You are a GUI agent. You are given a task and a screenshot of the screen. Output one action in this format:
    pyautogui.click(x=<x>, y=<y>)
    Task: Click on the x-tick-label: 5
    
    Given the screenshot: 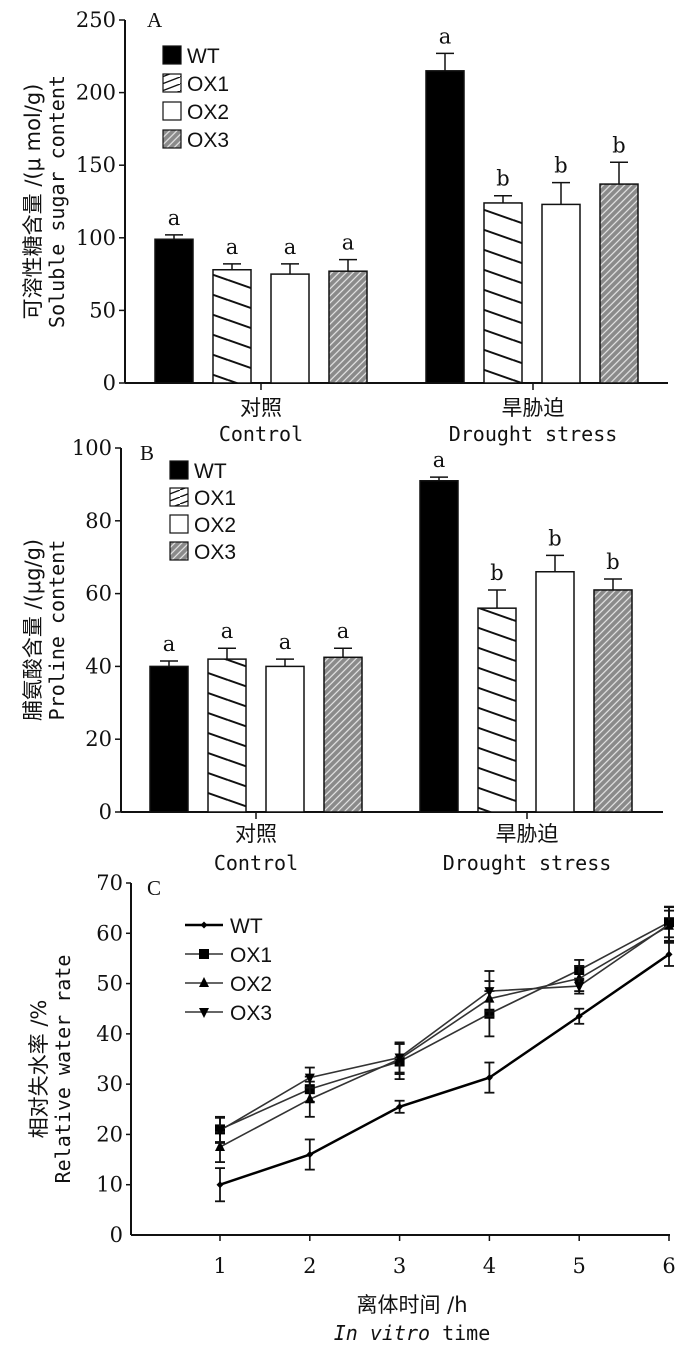 What is the action you would take?
    pyautogui.click(x=579, y=1266)
    